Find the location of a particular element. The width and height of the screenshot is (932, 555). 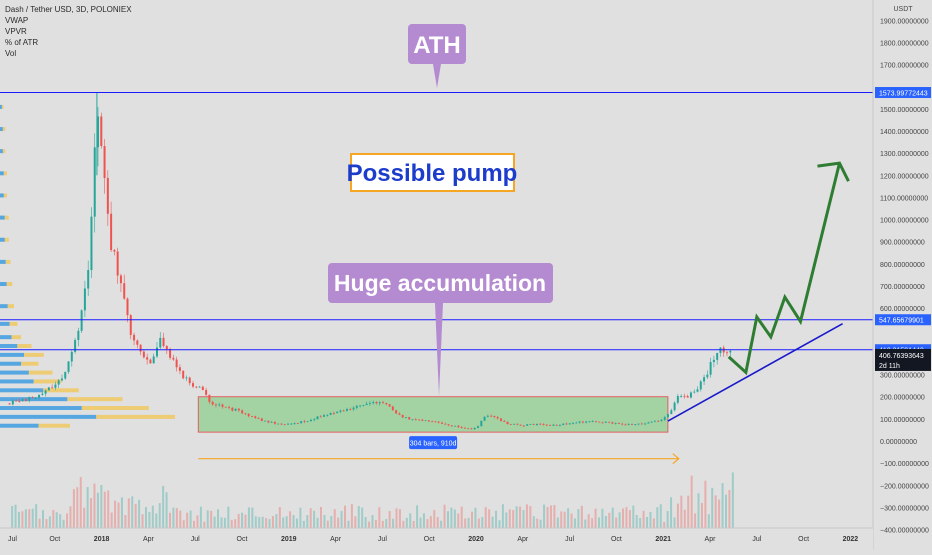

range-badge is located at coordinates (433, 443).